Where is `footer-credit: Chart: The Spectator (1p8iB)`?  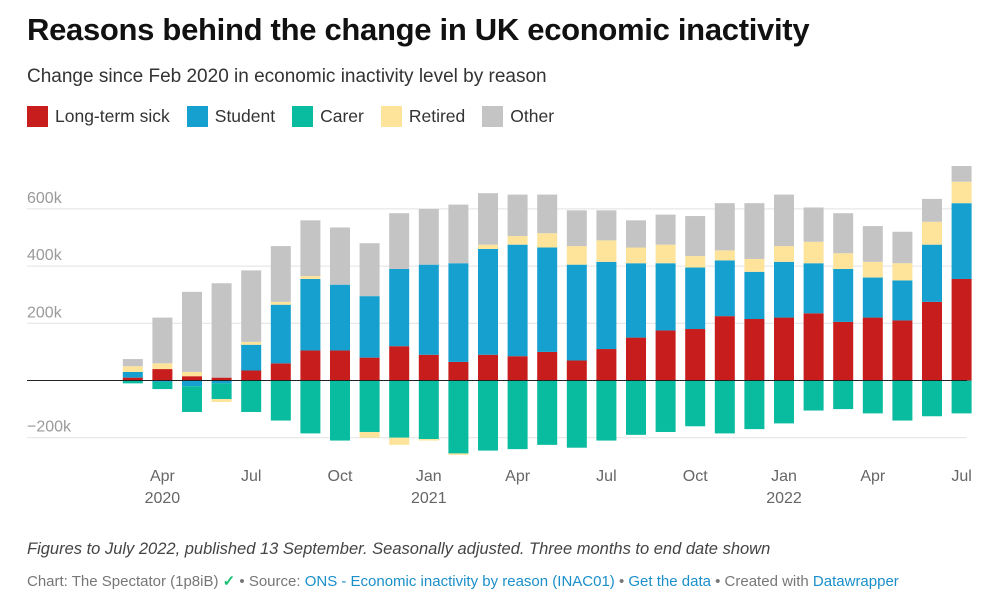
footer-credit: Chart: The Spectator (1p8iB) is located at coordinates (123, 581).